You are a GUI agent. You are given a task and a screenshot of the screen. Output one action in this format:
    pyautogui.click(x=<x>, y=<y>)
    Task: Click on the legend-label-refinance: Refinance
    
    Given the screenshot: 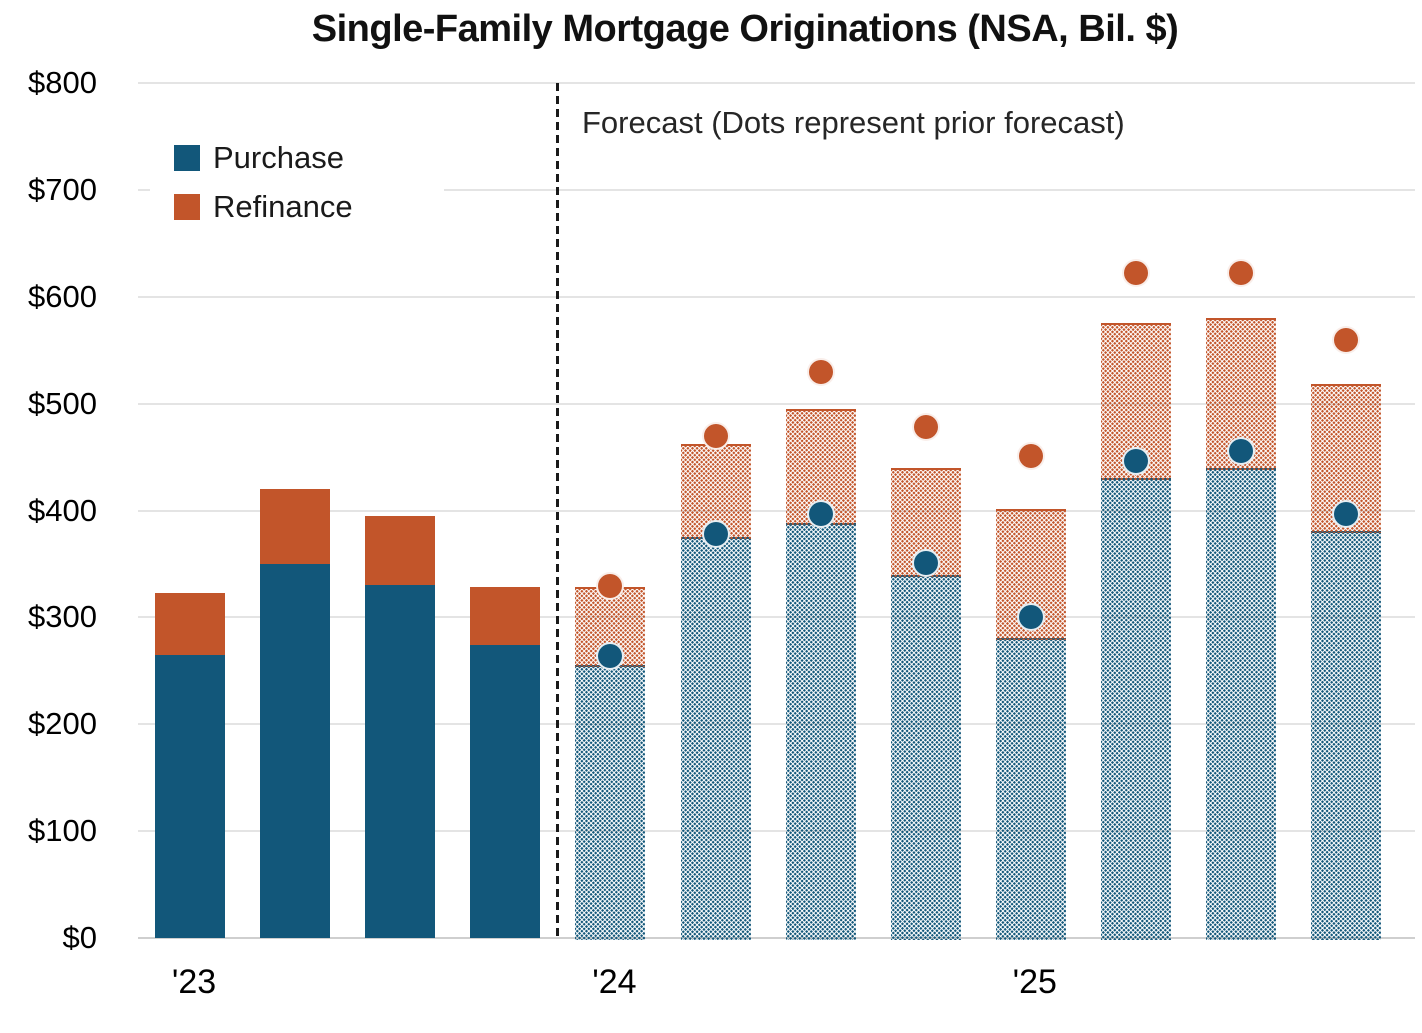 What is the action you would take?
    pyautogui.click(x=283, y=206)
    